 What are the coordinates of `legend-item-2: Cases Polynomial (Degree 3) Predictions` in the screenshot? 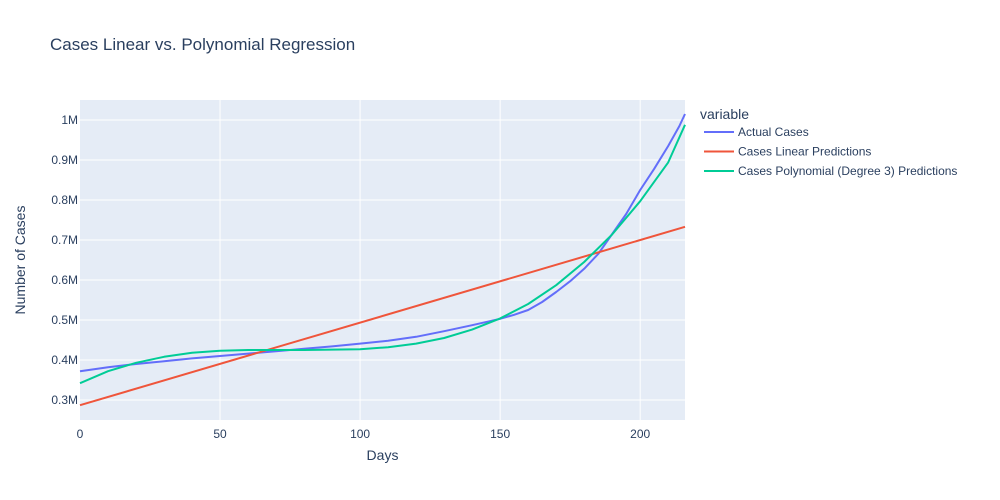 It's located at (830, 171).